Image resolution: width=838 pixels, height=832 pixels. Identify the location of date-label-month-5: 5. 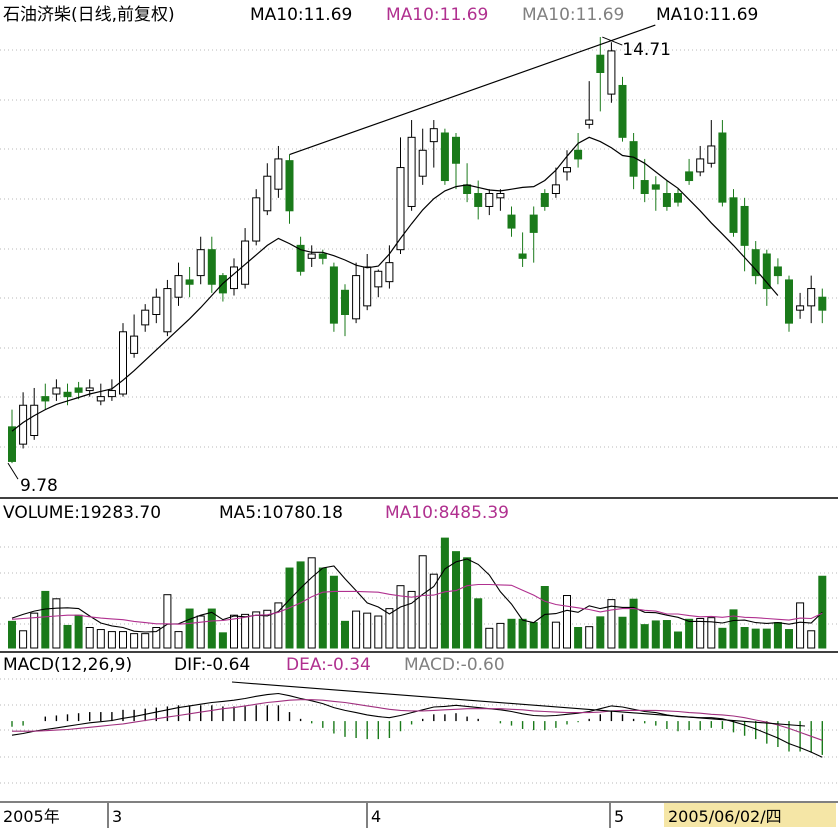
(619, 816).